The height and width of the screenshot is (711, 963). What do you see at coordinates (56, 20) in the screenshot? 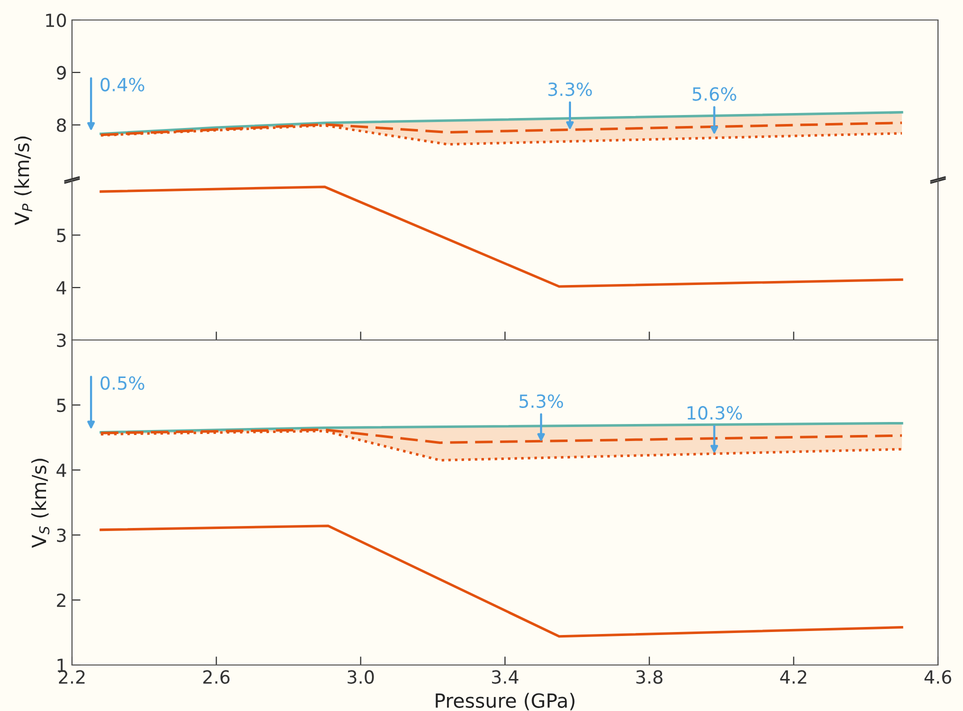
I see `y-tick-label: 10` at bounding box center [56, 20].